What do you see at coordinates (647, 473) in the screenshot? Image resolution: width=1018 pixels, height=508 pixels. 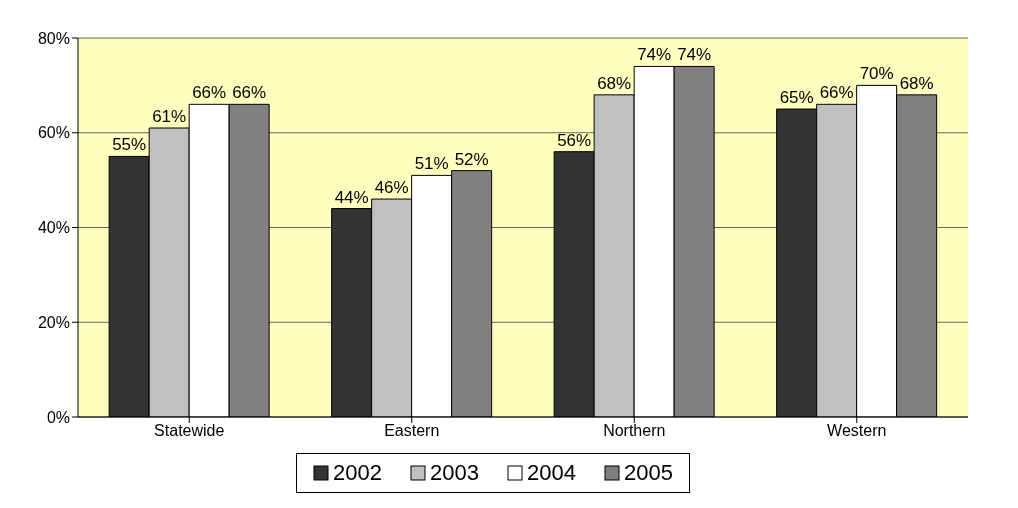 I see `legend-label: 2005` at bounding box center [647, 473].